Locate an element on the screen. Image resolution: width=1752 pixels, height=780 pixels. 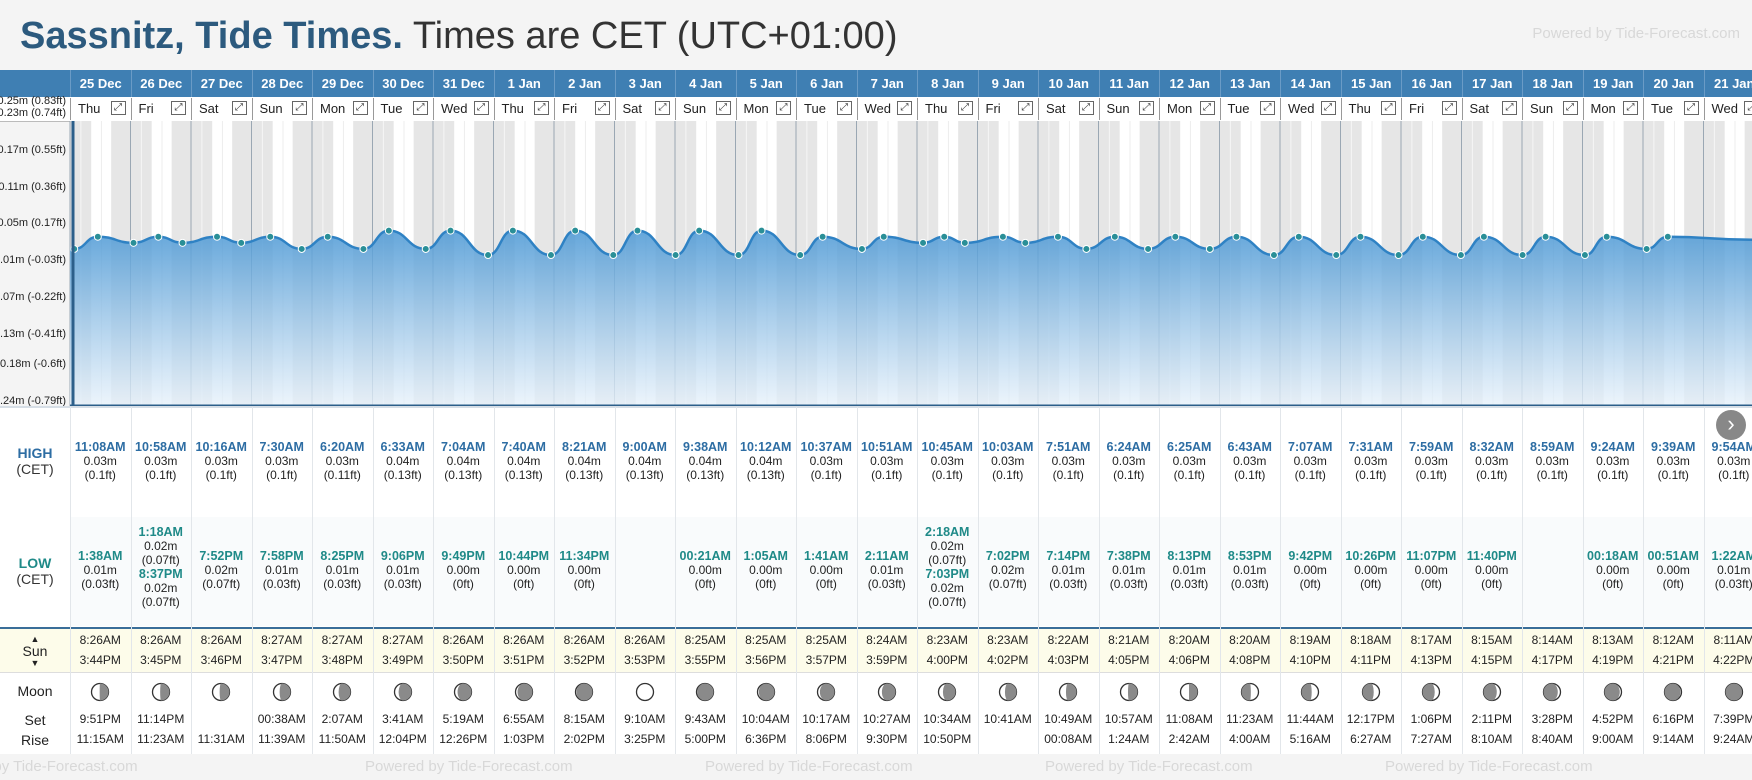
day-date: 29 Dec is located at coordinates (342, 83).